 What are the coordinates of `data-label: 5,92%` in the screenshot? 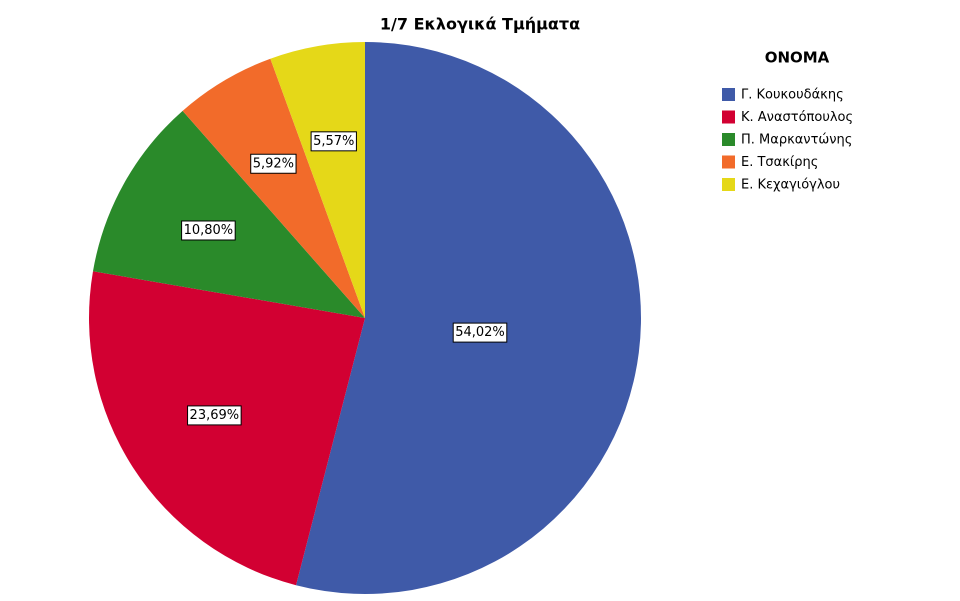 It's located at (273, 163).